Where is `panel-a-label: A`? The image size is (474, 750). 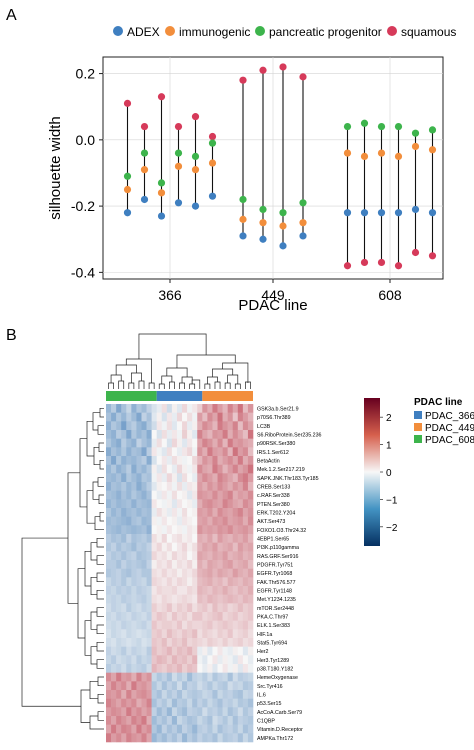 panel-a-label: A is located at coordinates (11, 15).